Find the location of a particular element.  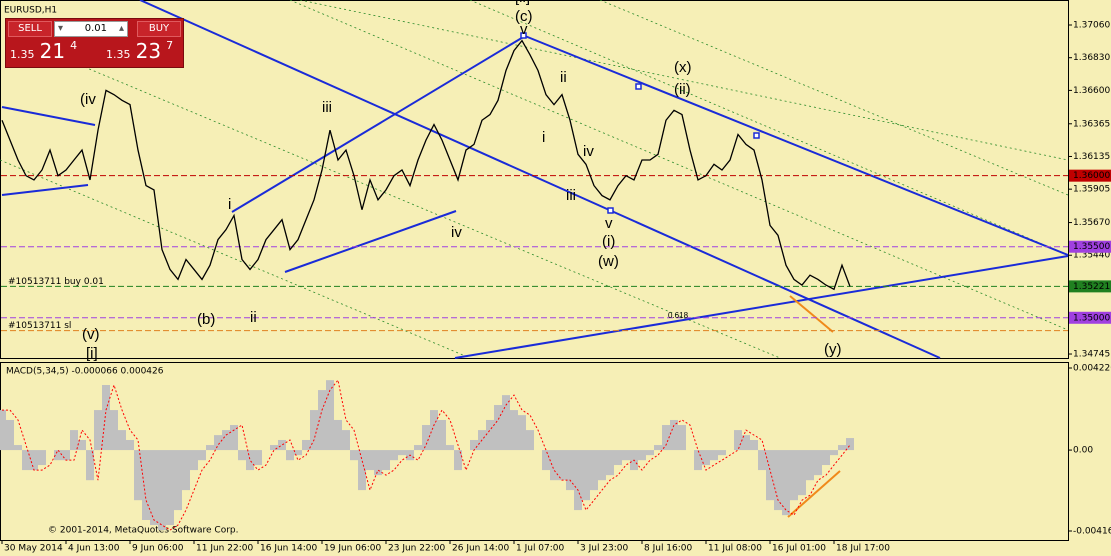

y-tick-label: 0.004226 is located at coordinates (1092, 369).